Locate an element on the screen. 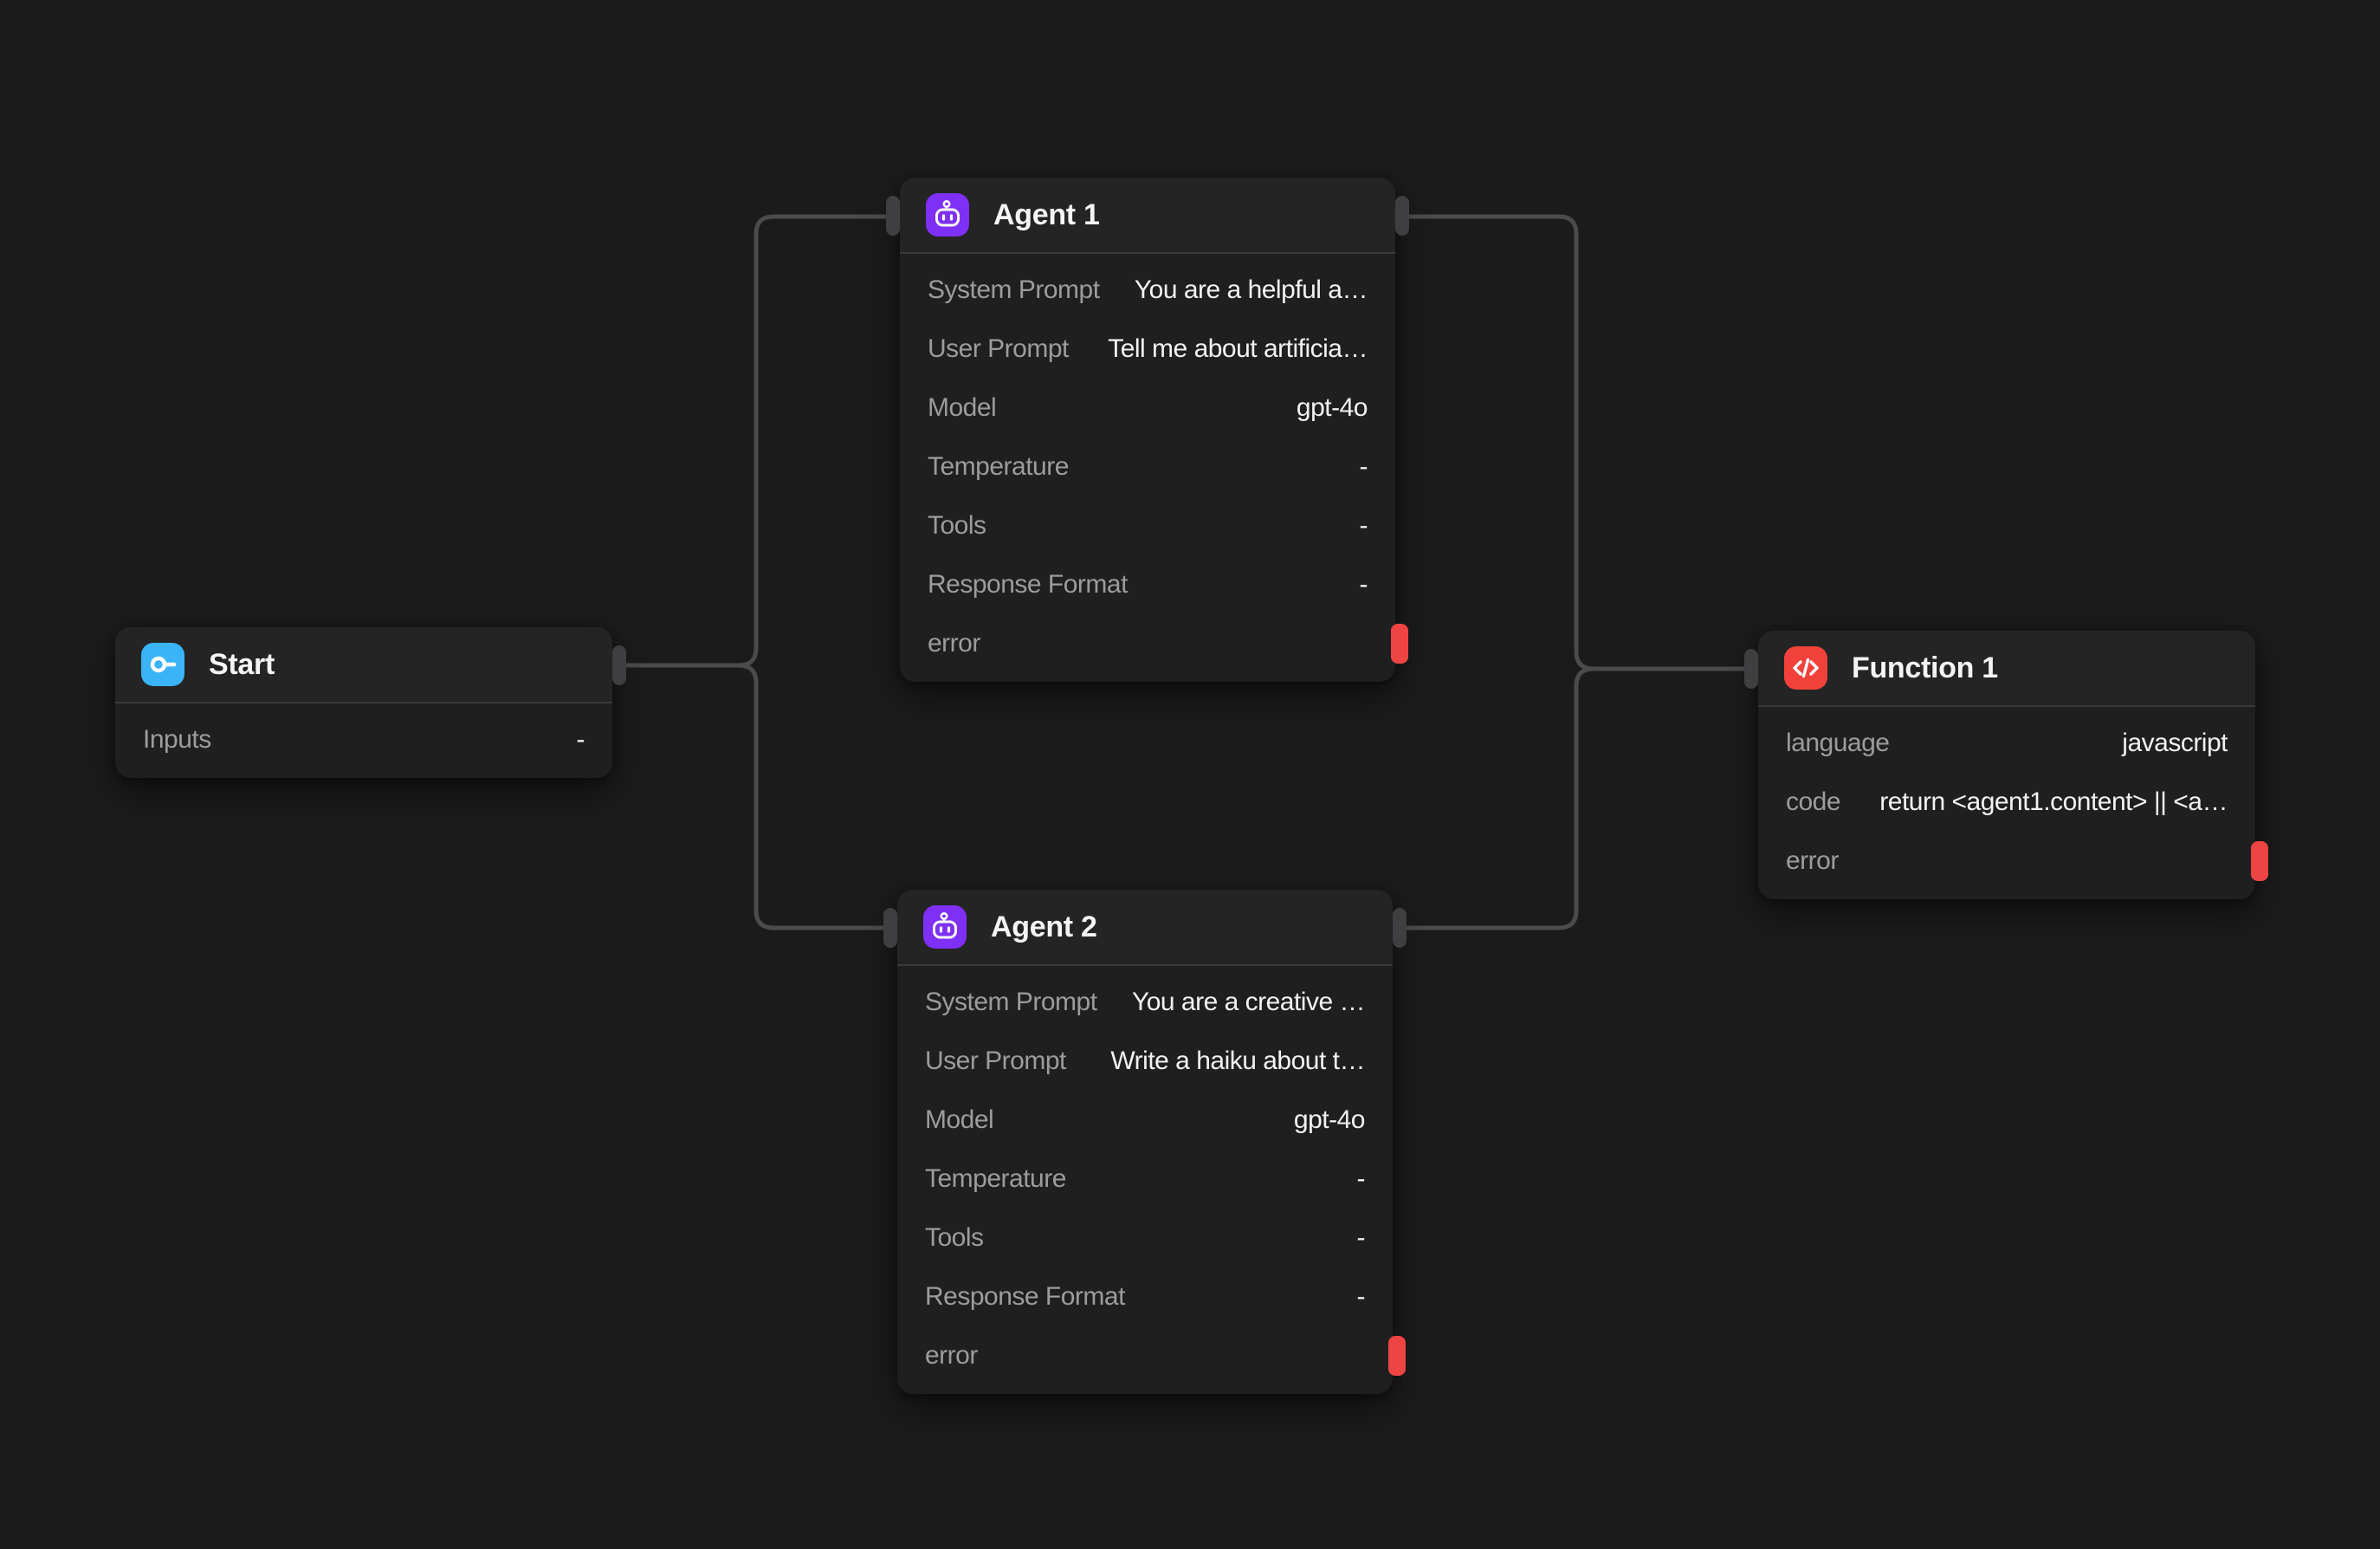  agent1-input-handle is located at coordinates (893, 216).